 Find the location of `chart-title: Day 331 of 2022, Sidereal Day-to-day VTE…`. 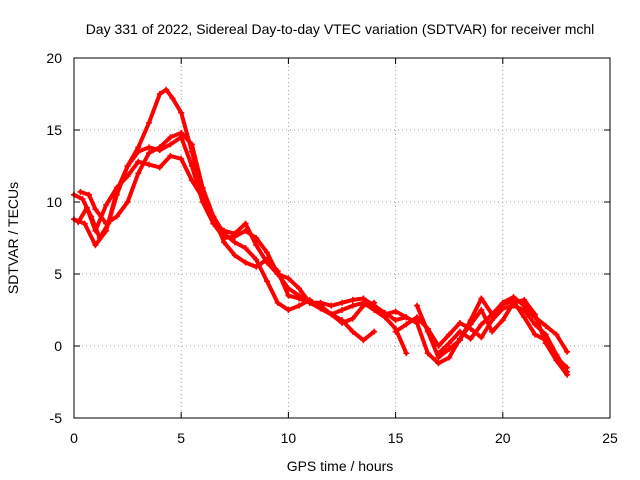

chart-title: Day 331 of 2022, Sidereal Day-to-day VTE… is located at coordinates (340, 29).